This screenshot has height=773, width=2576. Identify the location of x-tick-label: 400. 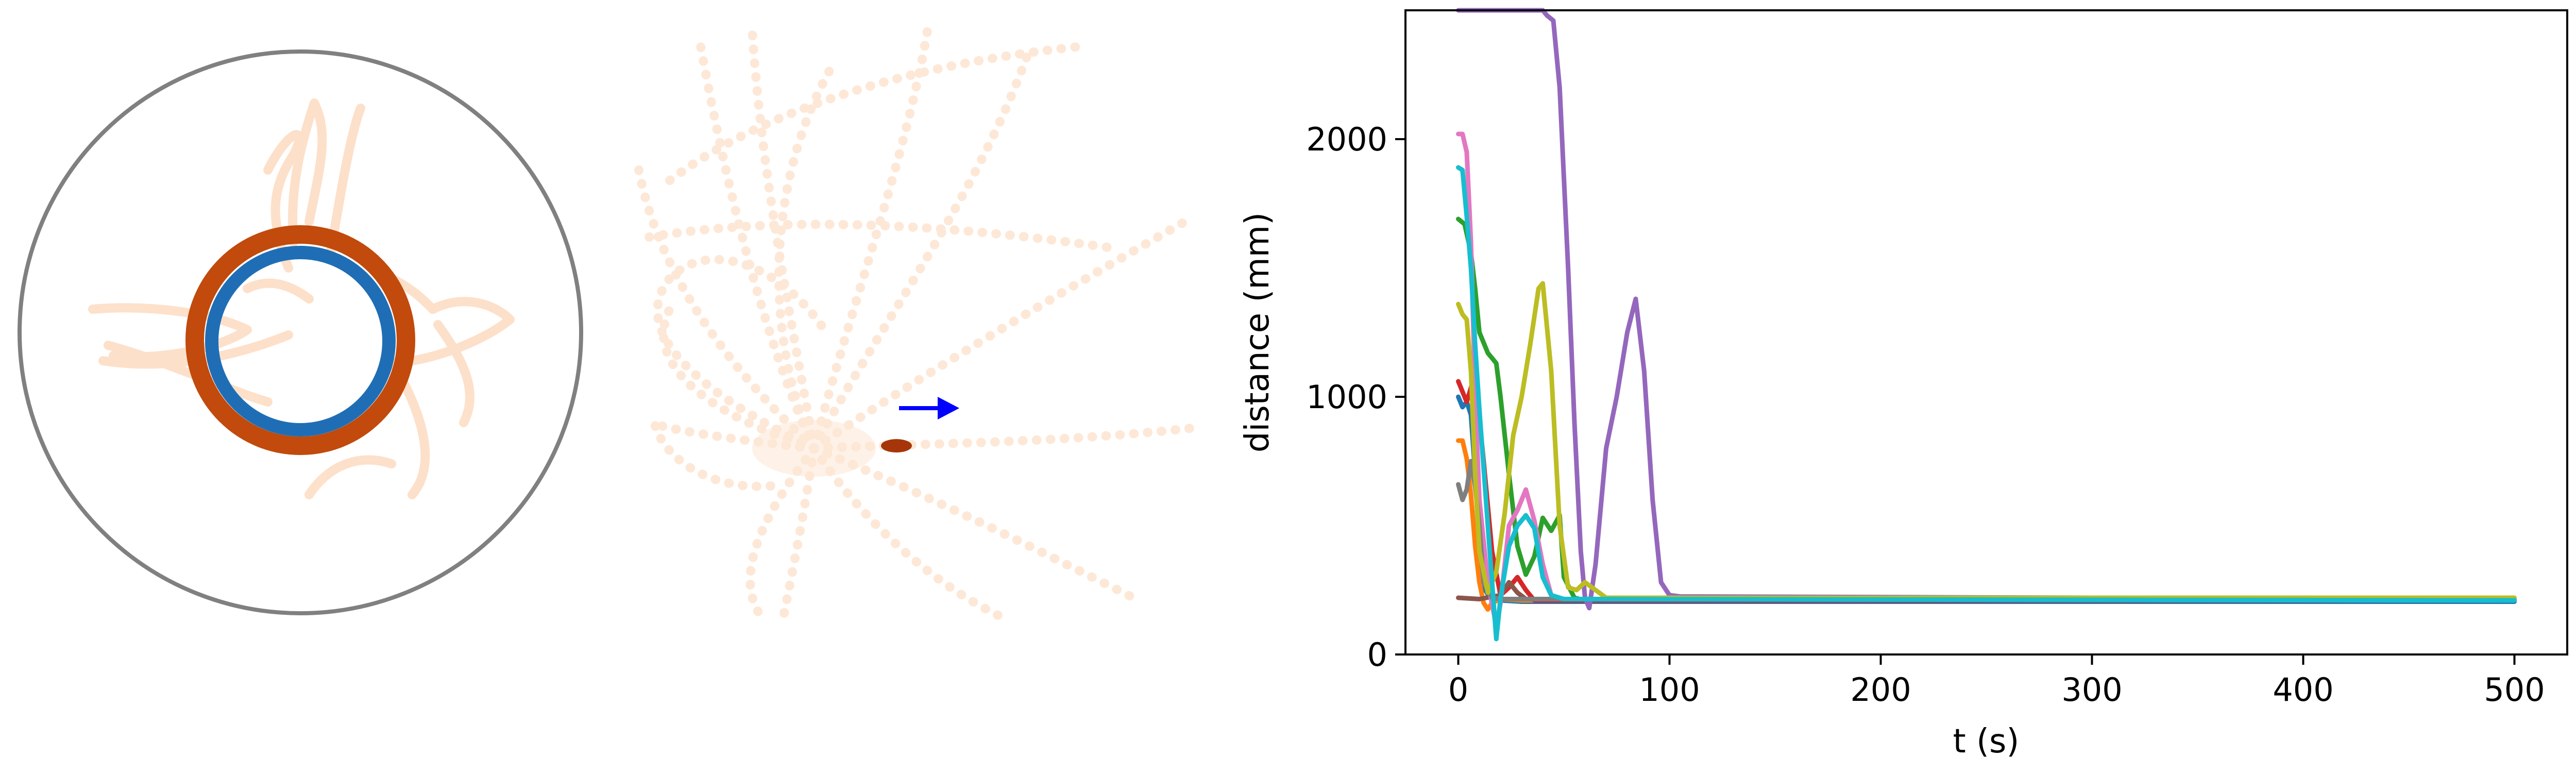
(2303, 690).